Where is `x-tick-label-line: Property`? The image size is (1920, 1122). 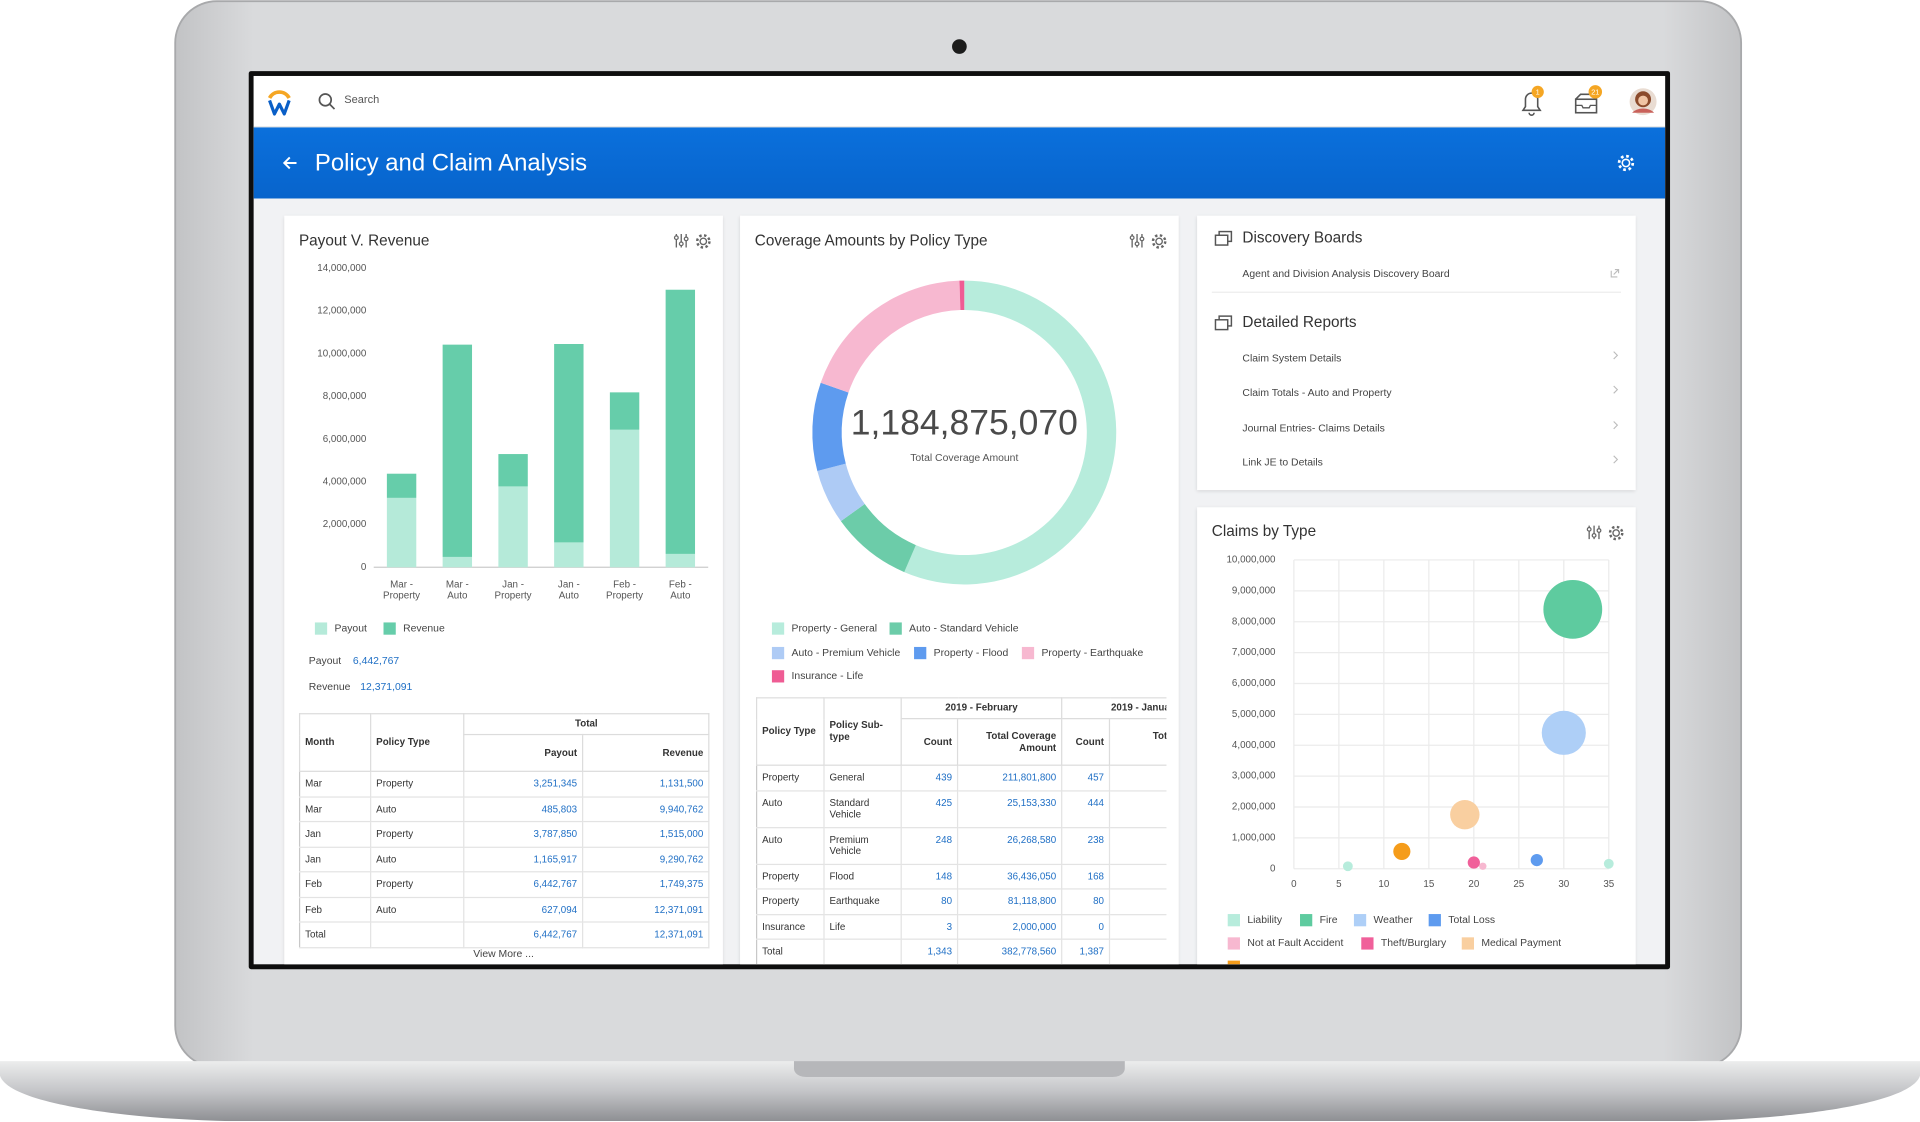
x-tick-label-line: Property is located at coordinates (513, 595).